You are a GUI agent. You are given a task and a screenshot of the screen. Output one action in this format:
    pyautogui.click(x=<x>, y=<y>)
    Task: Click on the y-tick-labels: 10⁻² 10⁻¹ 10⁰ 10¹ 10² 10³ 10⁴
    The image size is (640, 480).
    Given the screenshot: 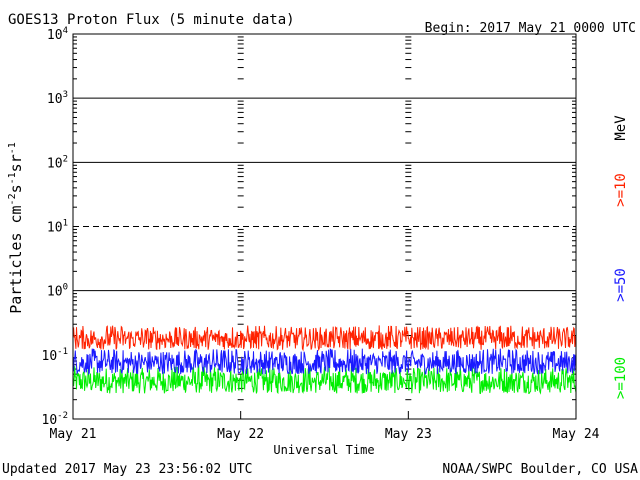 What is the action you would take?
    pyautogui.click(x=55, y=227)
    